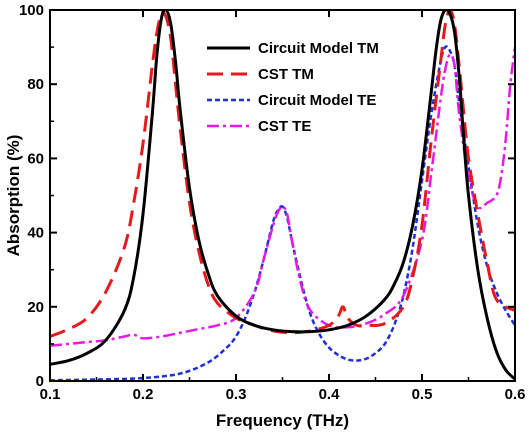  What do you see at coordinates (422, 394) in the screenshot?
I see `x-tick-label: 0.5` at bounding box center [422, 394].